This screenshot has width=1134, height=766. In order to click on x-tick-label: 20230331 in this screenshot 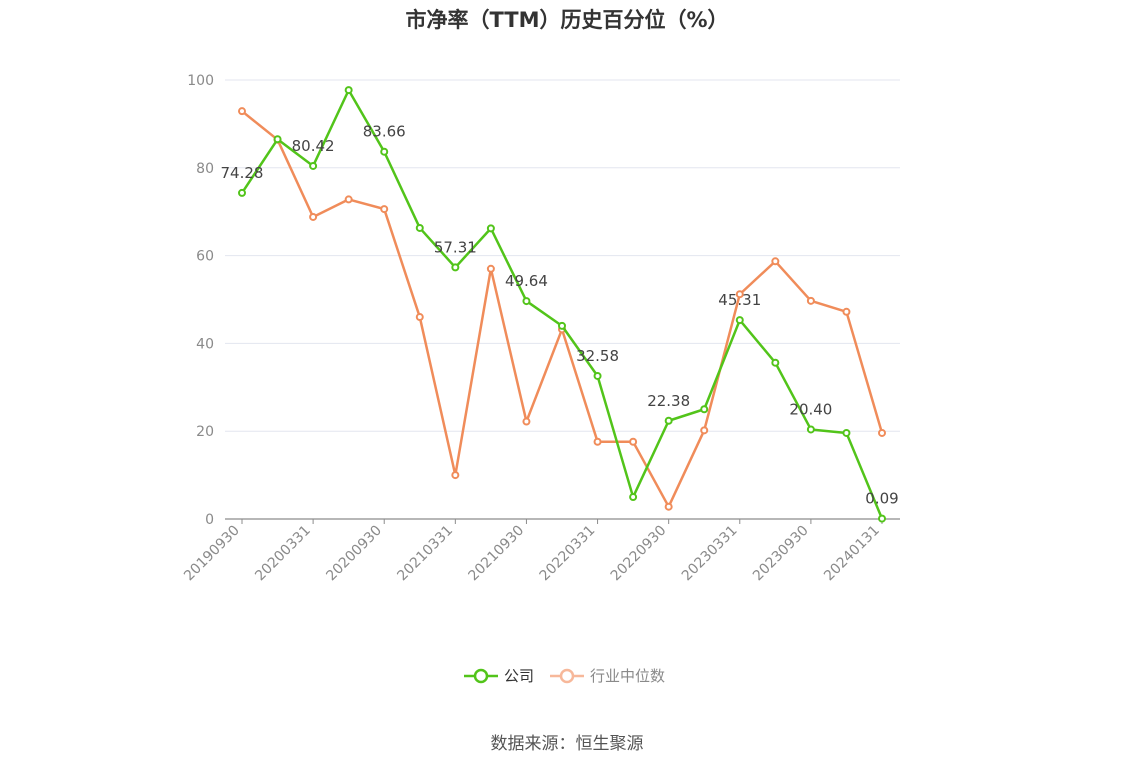, I will do `click(710, 554)`.